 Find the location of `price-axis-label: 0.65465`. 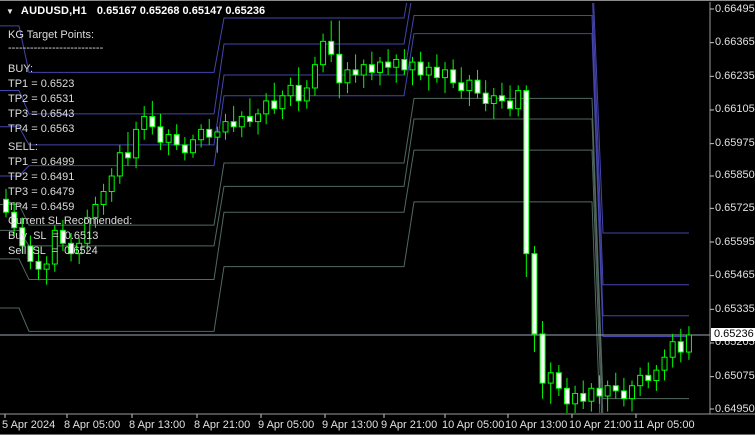

price-axis-label: 0.65465 is located at coordinates (735, 275).